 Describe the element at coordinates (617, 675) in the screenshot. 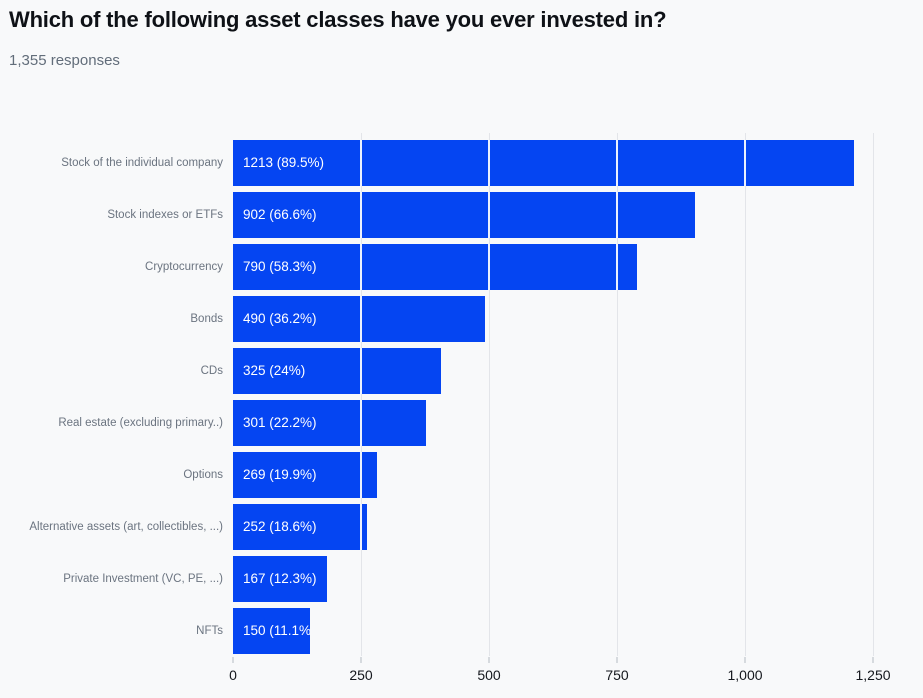

I see `x-tick-label: 750` at that location.